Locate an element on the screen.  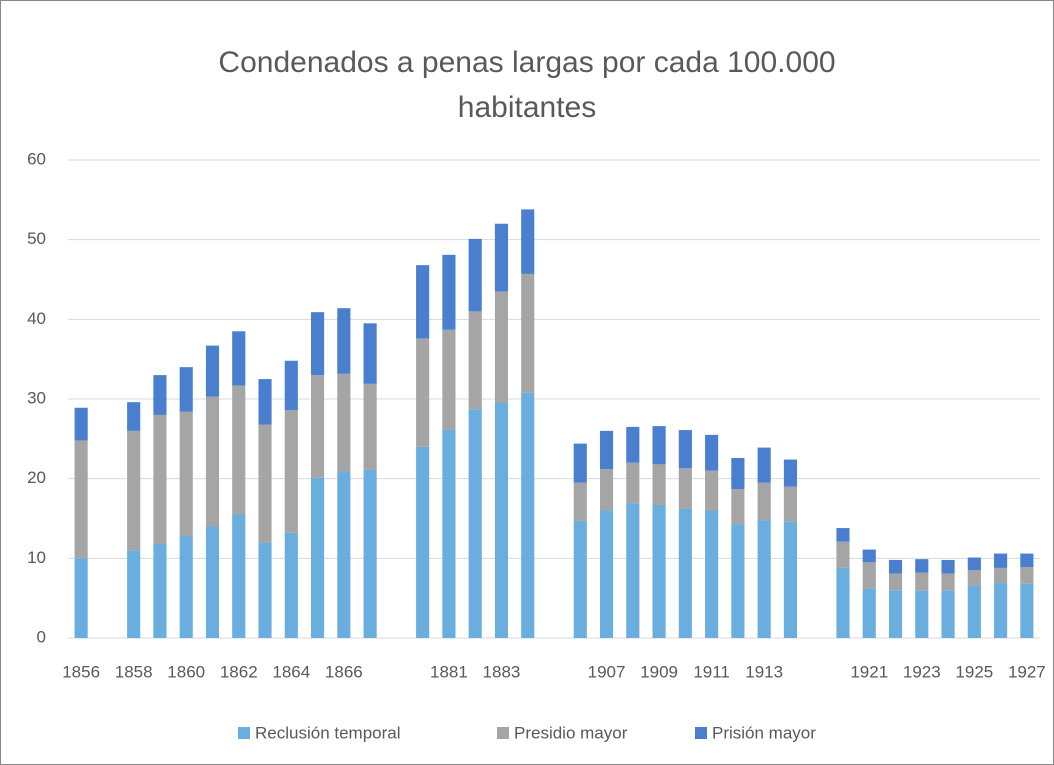
y-tick-label: 0 is located at coordinates (41, 636).